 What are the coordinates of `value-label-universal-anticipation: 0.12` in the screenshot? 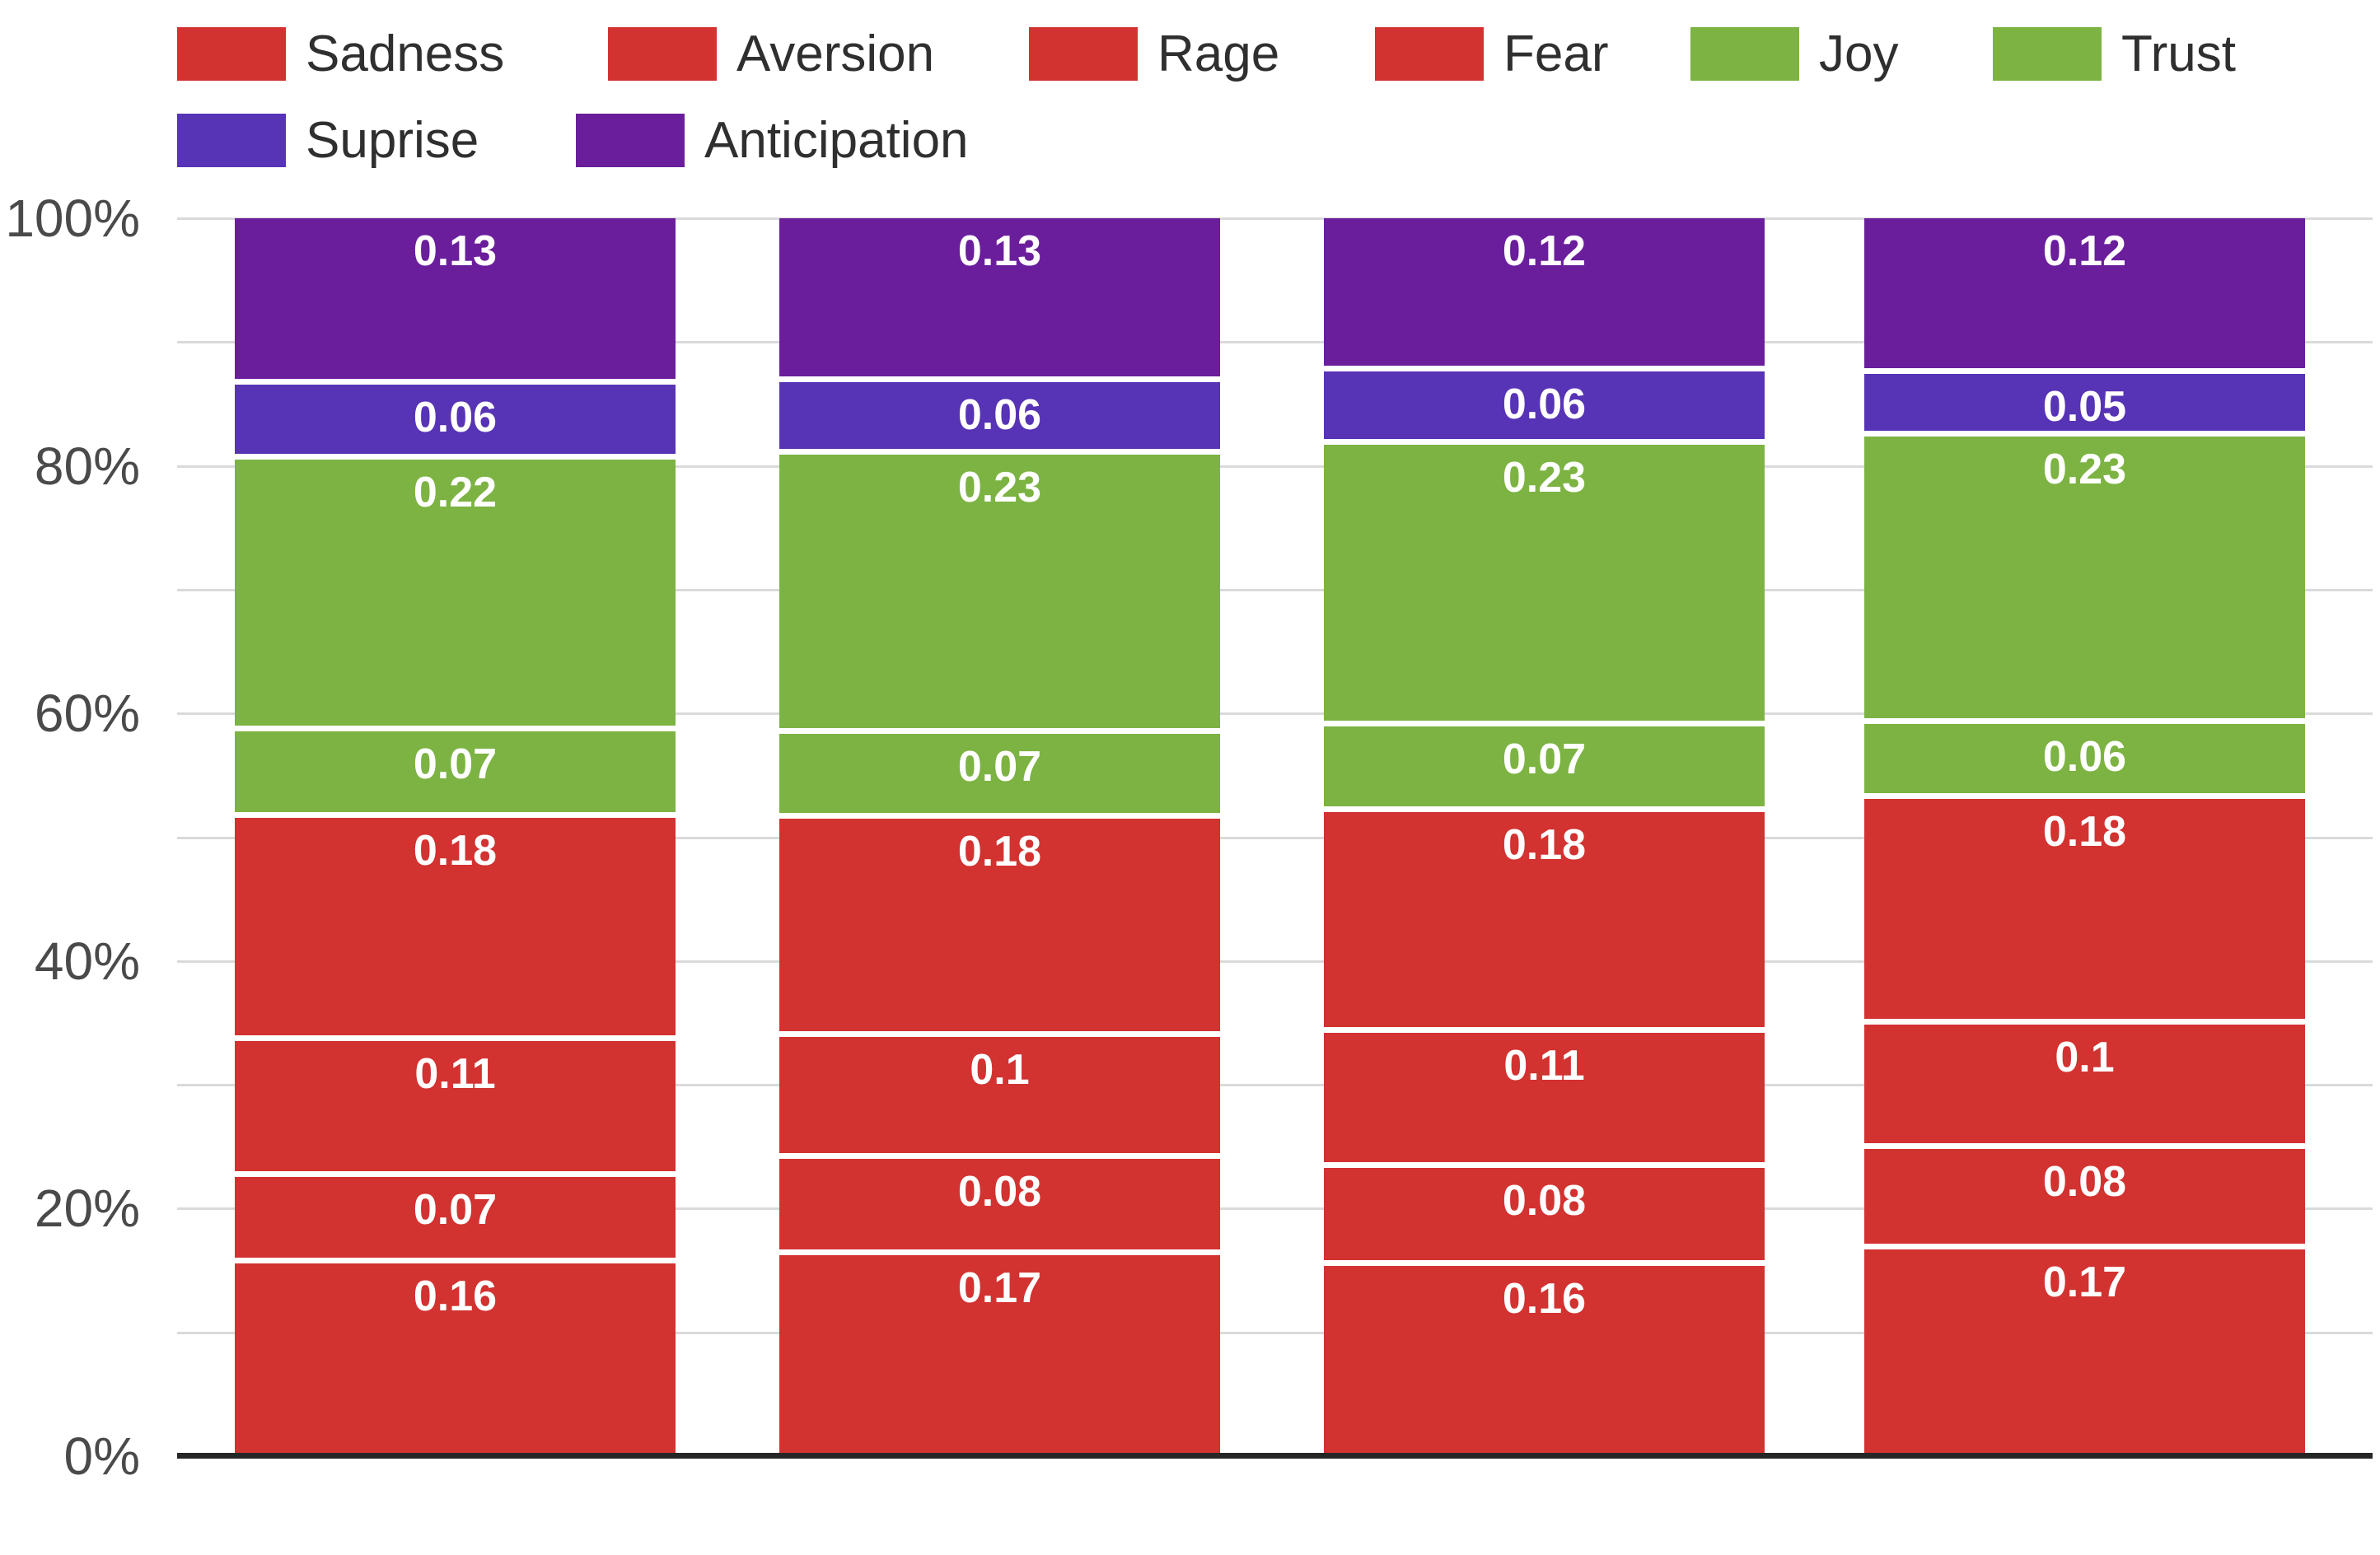 It's located at (1544, 251).